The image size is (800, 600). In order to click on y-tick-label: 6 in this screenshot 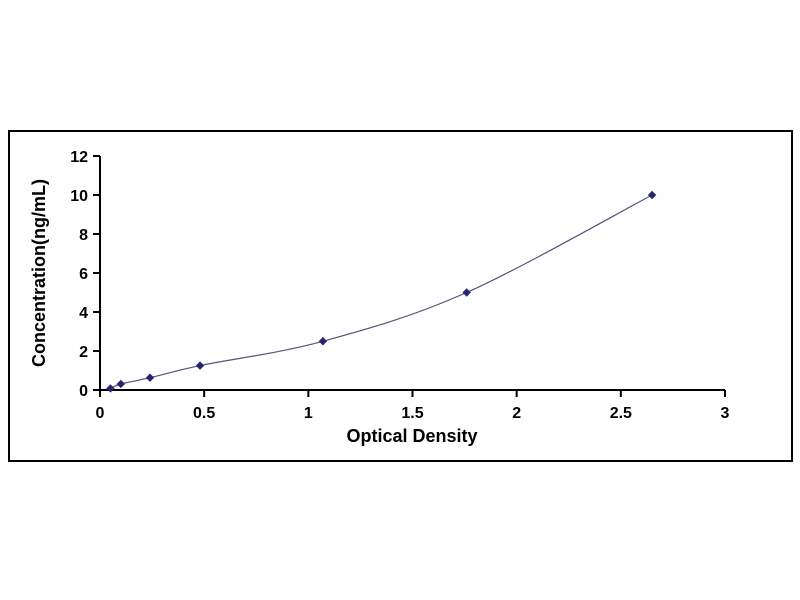, I will do `click(83, 274)`.